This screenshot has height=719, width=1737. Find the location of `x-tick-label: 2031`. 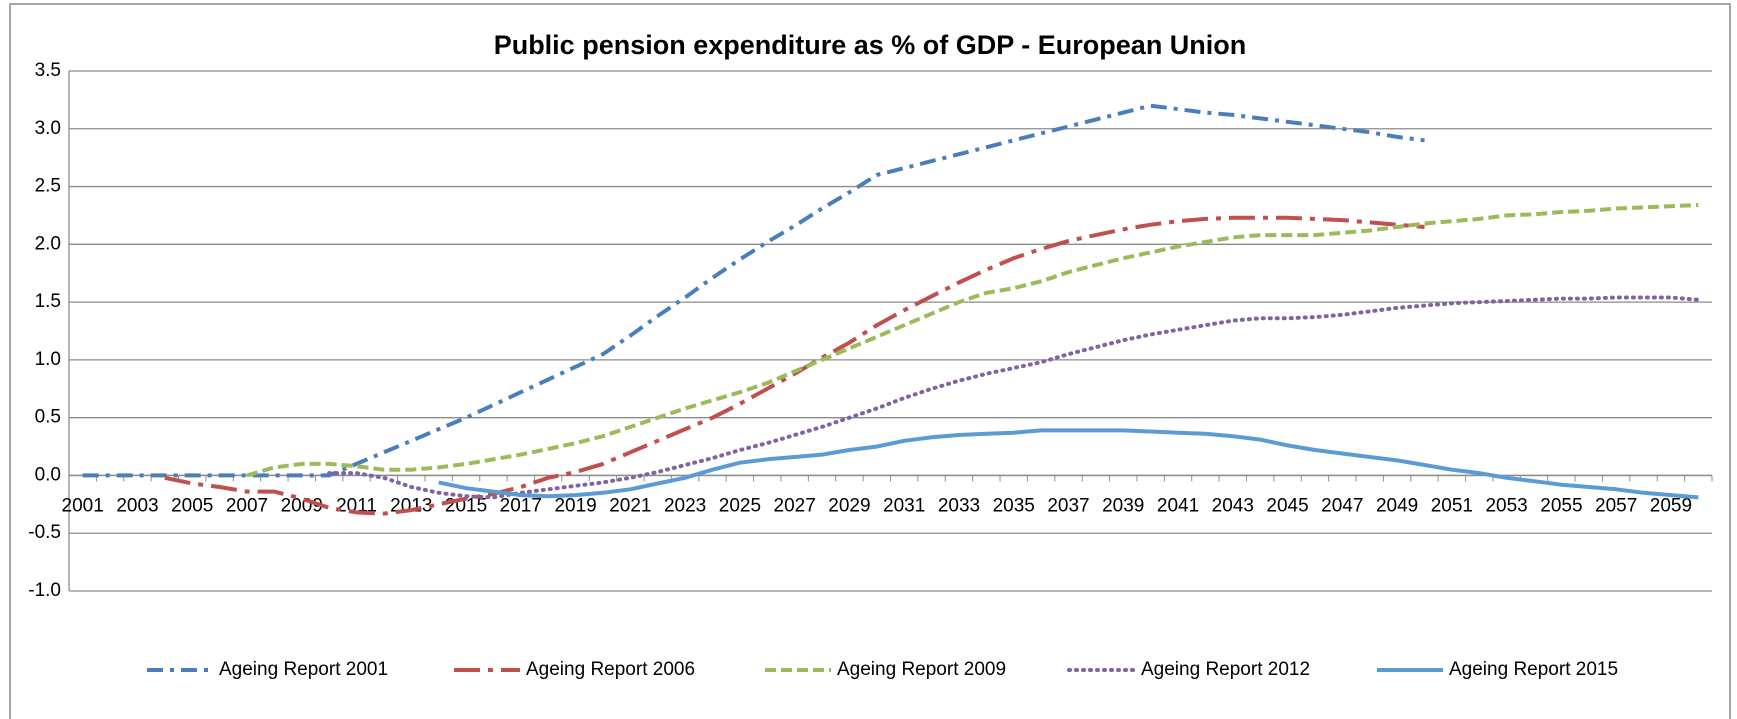

x-tick-label: 2031 is located at coordinates (904, 505).